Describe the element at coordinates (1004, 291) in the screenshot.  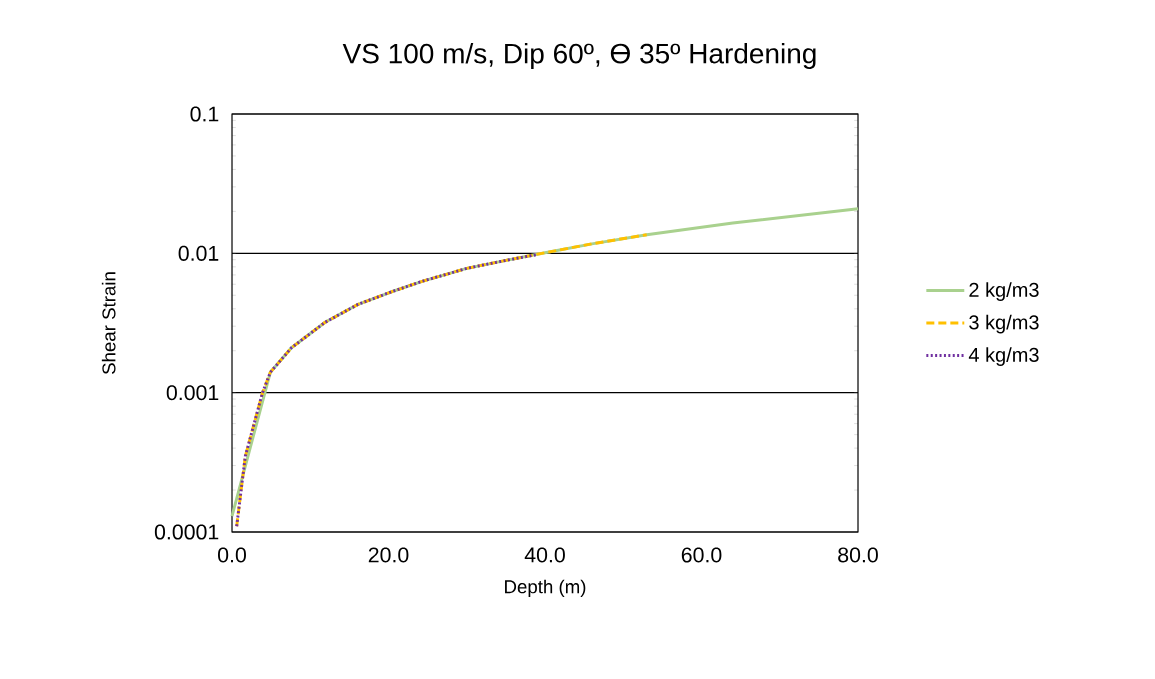
I see `legend-label: 2 kg/m3` at that location.